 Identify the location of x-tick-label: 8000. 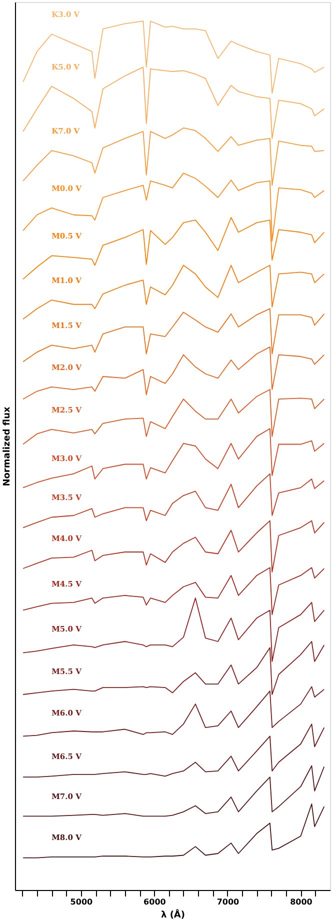
(301, 902).